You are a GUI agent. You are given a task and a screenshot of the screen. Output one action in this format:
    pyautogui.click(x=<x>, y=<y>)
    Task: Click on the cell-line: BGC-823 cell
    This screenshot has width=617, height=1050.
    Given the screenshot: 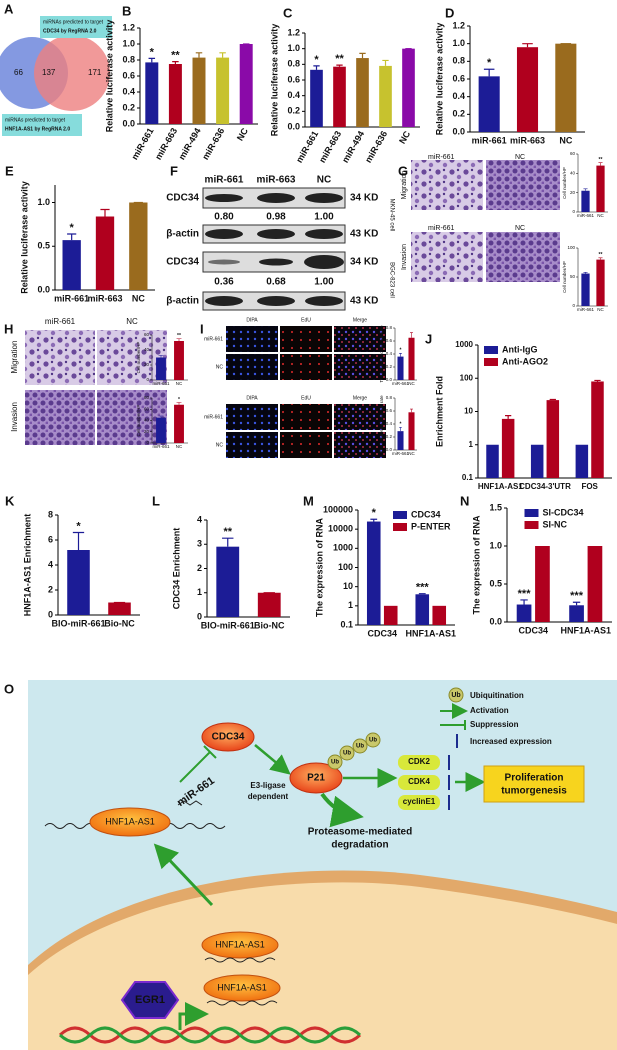 What is the action you would take?
    pyautogui.click(x=391, y=280)
    